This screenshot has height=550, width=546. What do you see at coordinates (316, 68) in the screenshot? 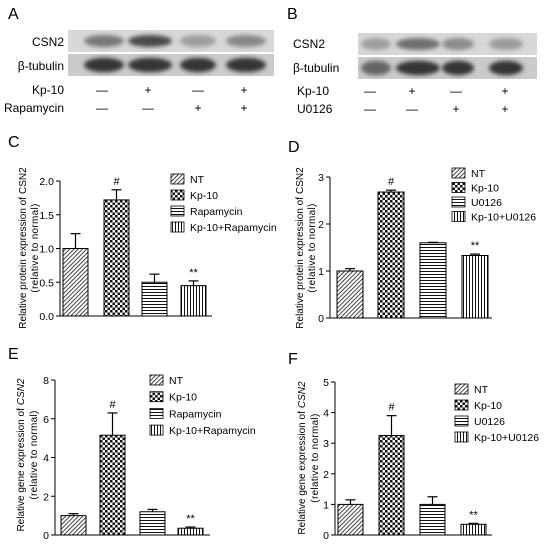
I see `blot-row-label: β-tubulin` at bounding box center [316, 68].